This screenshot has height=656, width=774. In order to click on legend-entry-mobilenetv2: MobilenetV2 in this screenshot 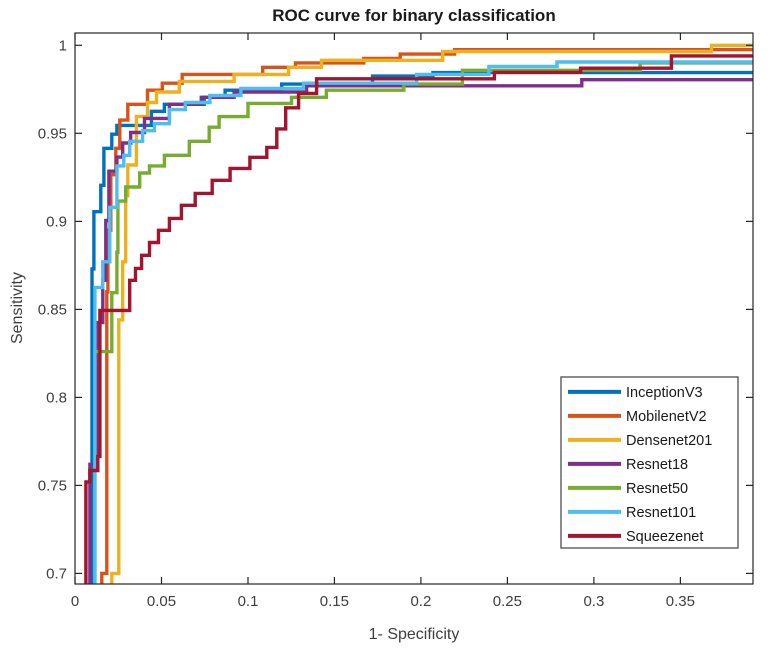, I will do `click(637, 417)`.